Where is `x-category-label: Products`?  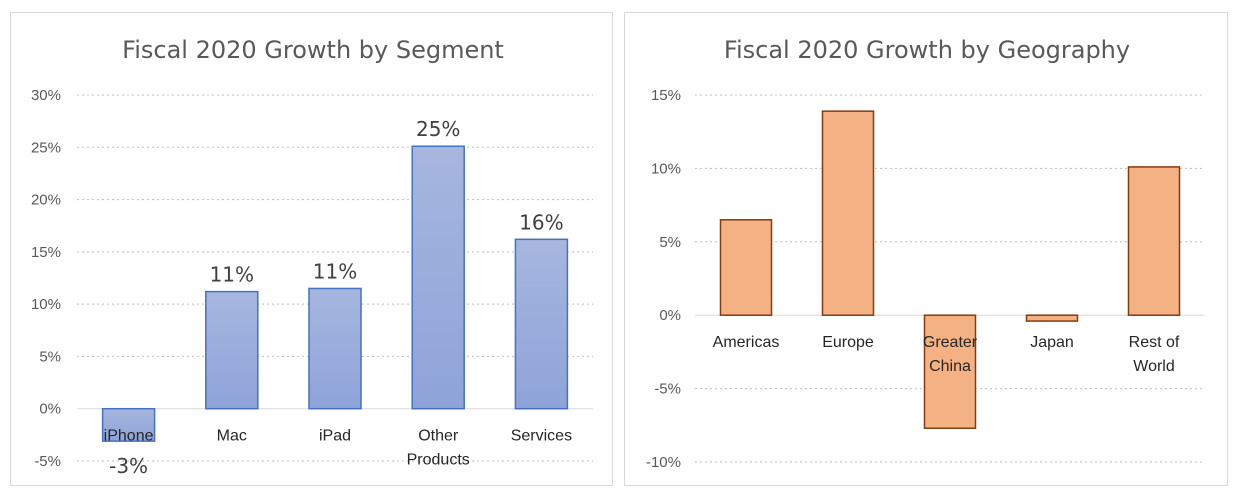 x-category-label: Products is located at coordinates (438, 460).